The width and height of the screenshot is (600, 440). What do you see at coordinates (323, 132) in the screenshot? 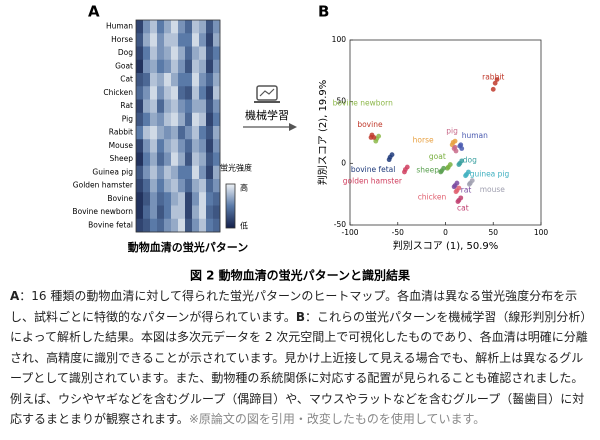
I see `y-axis-title: 判別スコア (2), 19.9%` at bounding box center [323, 132].